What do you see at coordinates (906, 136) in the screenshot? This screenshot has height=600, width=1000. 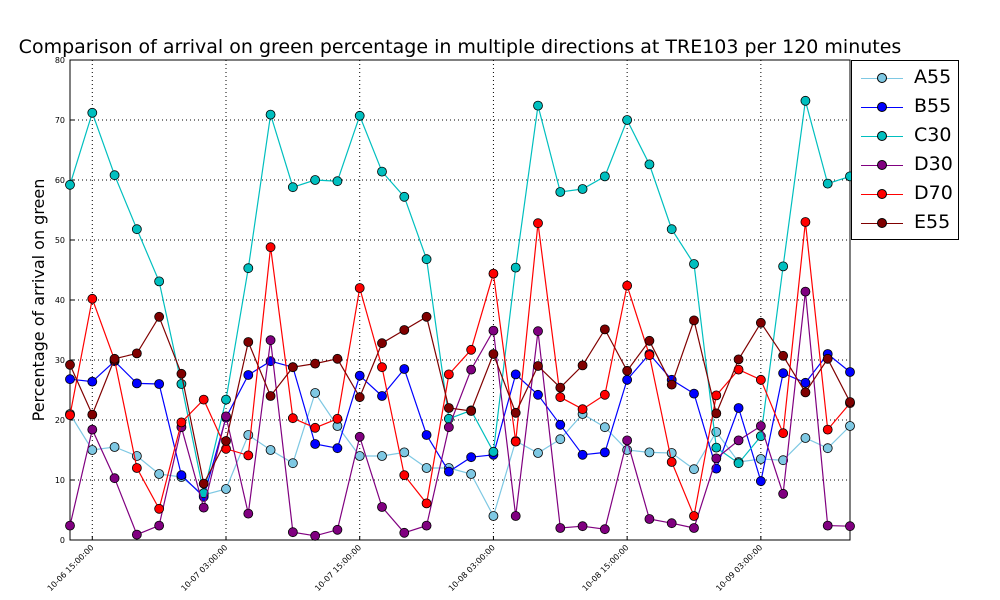 I see `legend-item-c30: C30` at bounding box center [906, 136].